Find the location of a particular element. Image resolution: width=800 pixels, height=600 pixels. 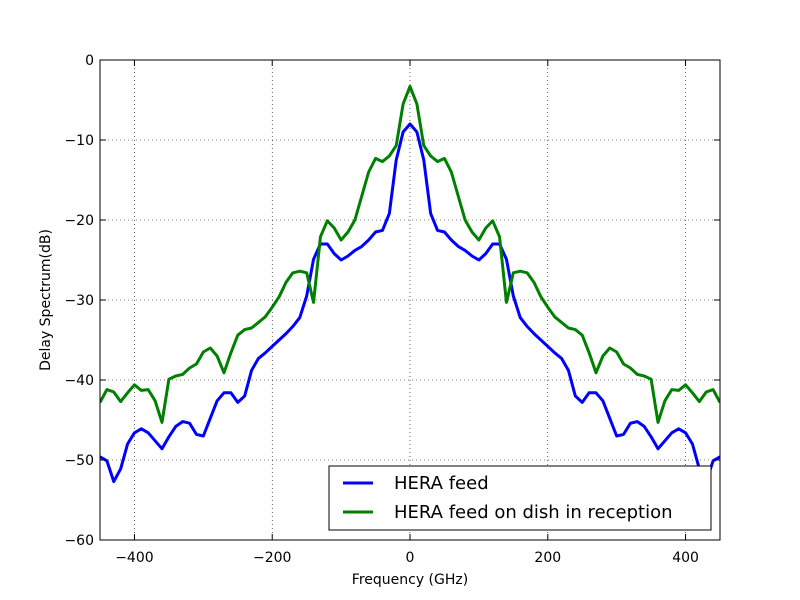

x-tick-label: 0 is located at coordinates (410, 558).